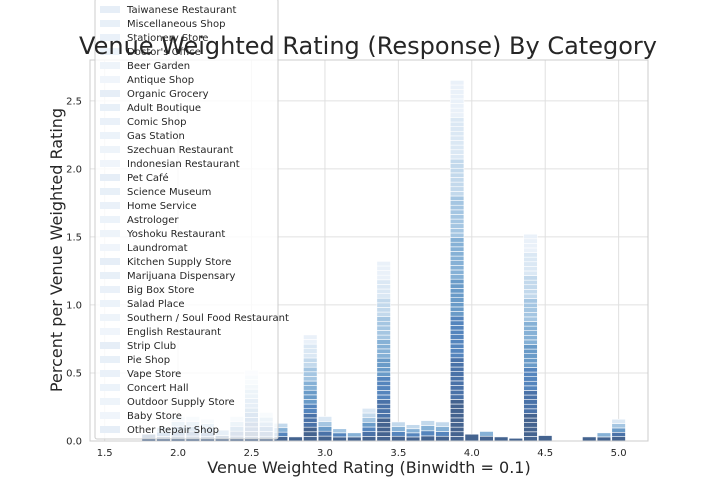 This screenshot has width=720, height=504. I want to click on legend-label: Organic Grocery, so click(168, 94).